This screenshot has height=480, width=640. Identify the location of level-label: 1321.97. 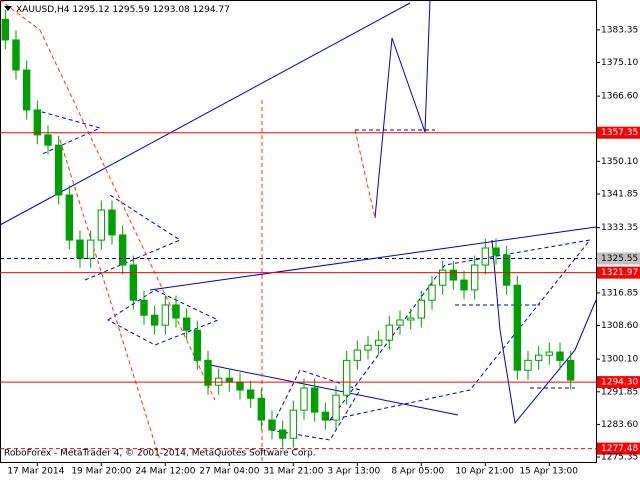
(619, 273).